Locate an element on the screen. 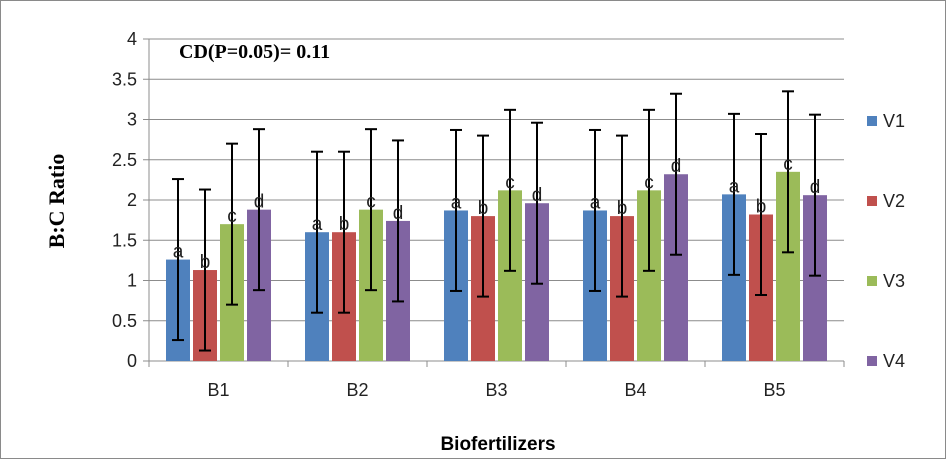  legend-label: V2 is located at coordinates (894, 201).